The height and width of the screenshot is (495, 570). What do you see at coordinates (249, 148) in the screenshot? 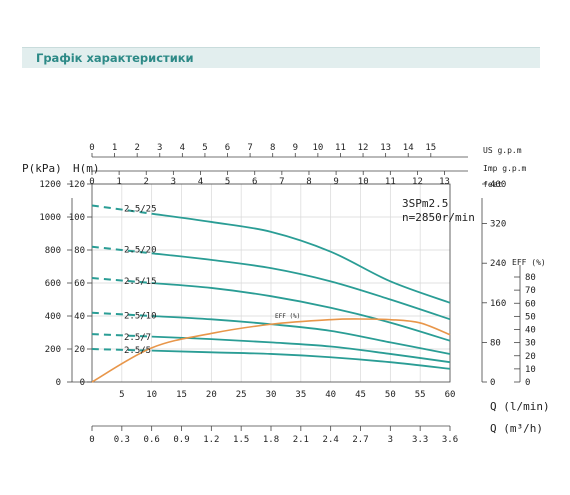
I see `us-gpm-tick-label: 7` at bounding box center [249, 148].